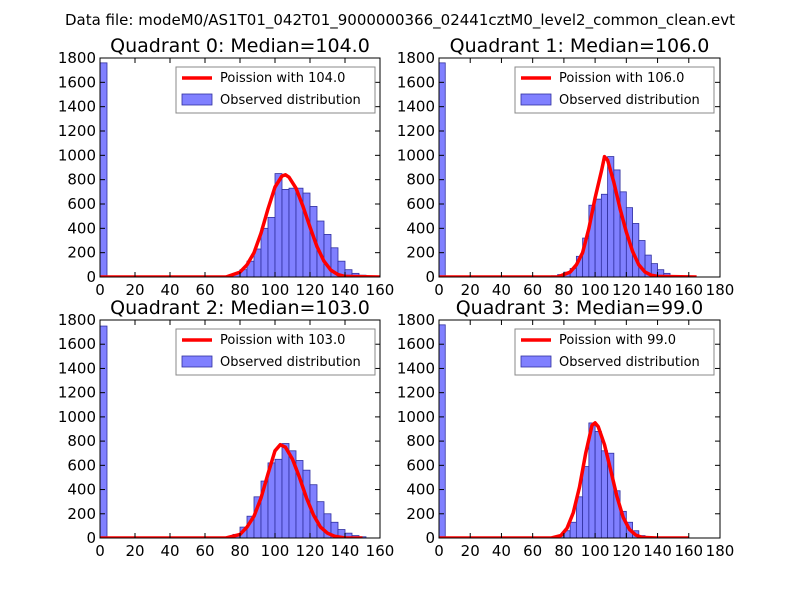 This screenshot has width=800, height=600. What do you see at coordinates (275, 352) in the screenshot?
I see `legend: Poission with 103.0 Observed distribution` at bounding box center [275, 352].